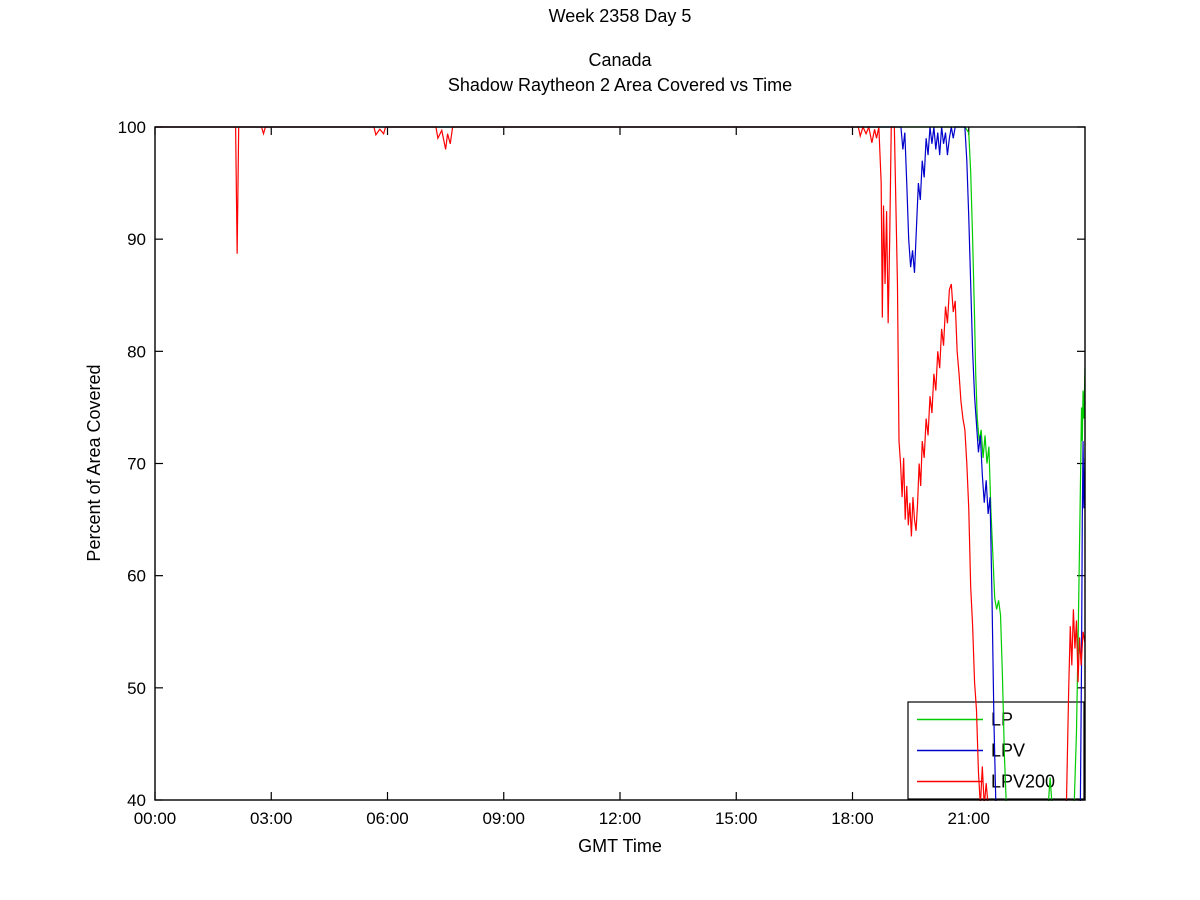  What do you see at coordinates (852, 818) in the screenshot?
I see `x-tick-label: 18:00` at bounding box center [852, 818].